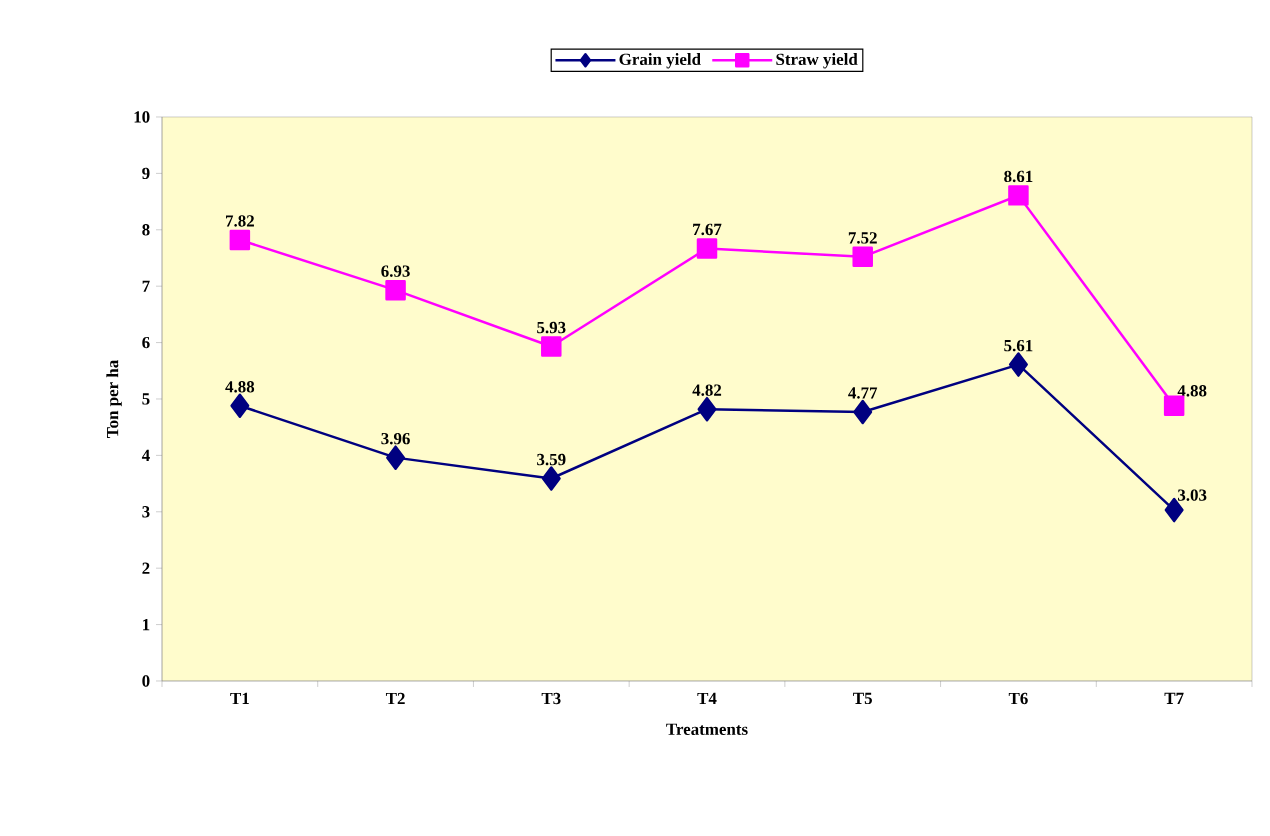  I want to click on y-axis-title: Ton per ha, so click(114, 399).